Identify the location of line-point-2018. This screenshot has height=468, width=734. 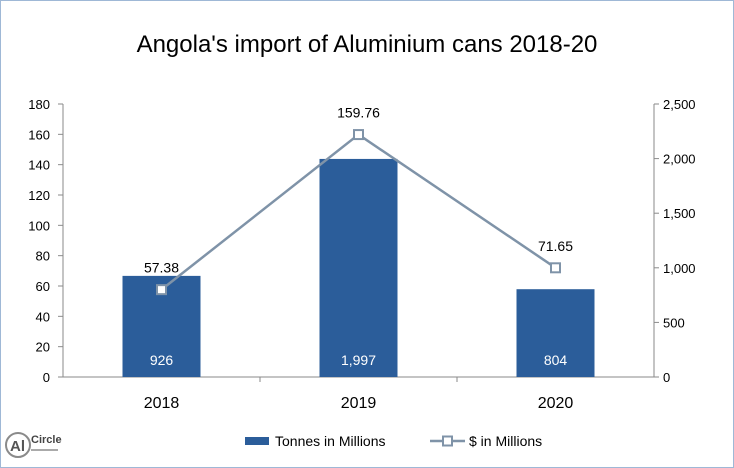
(161, 290).